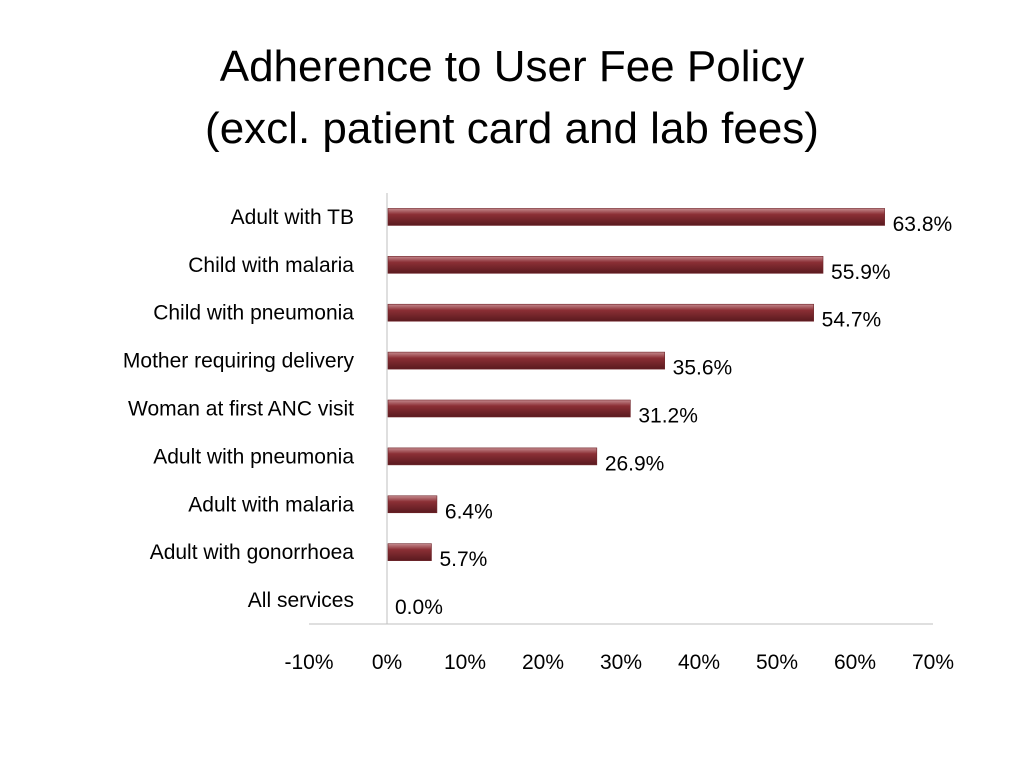 This screenshot has width=1024, height=768. Describe the element at coordinates (855, 662) in the screenshot. I see `x-tick-label: 60%` at that location.